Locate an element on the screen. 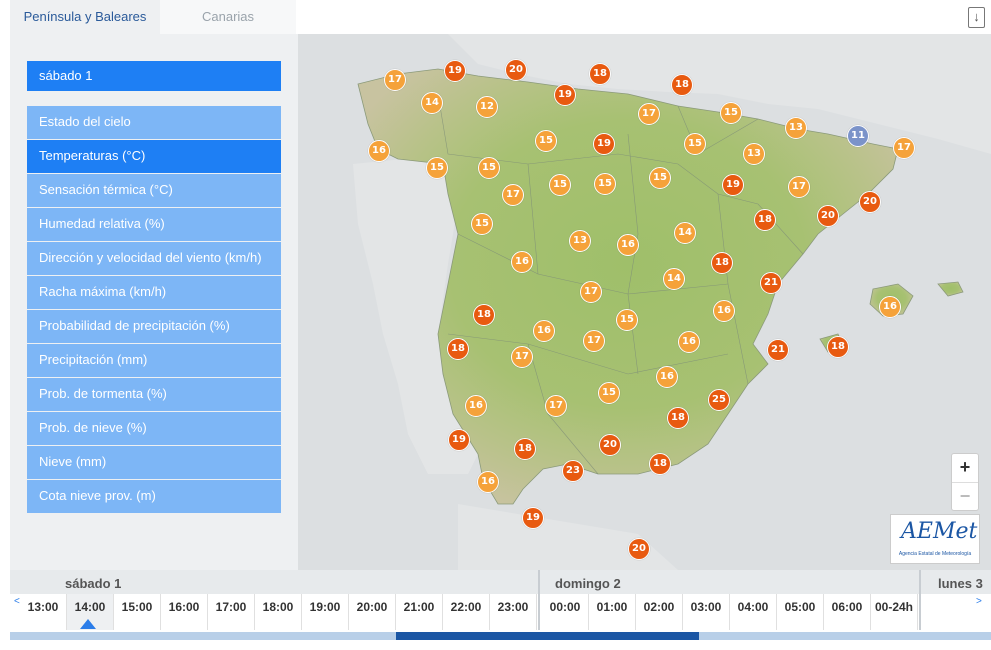 Image resolution: width=991 pixels, height=650 pixels. menu-item: Humedad relativa (%) is located at coordinates (154, 224).